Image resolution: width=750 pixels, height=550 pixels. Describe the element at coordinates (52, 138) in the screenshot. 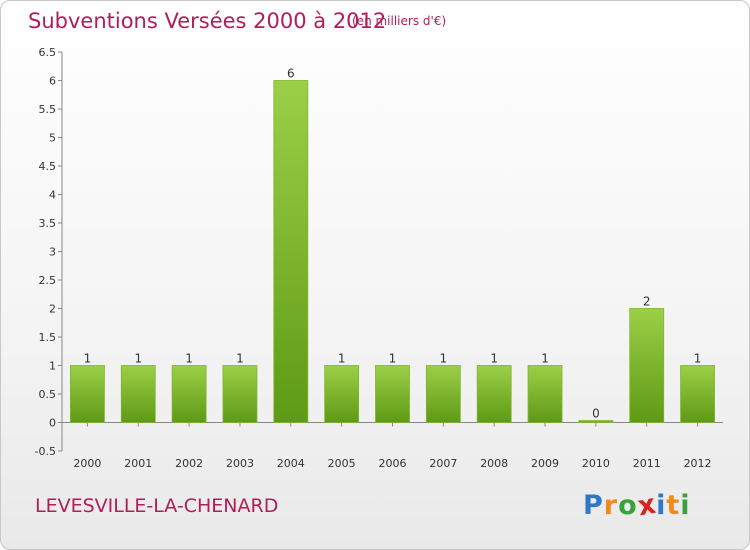

I see `y-tick-label: 5` at that location.